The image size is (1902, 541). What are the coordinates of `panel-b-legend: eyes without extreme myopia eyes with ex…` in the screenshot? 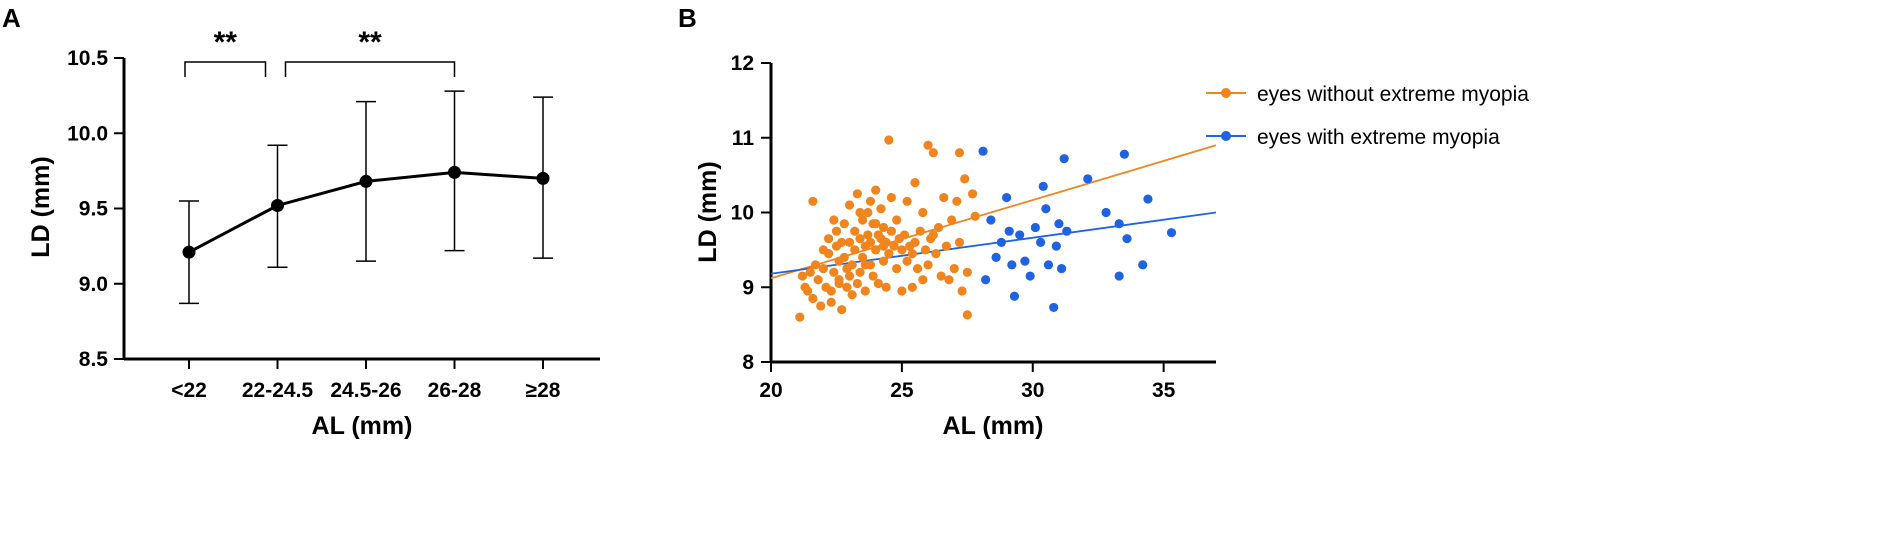 It's located at (1367, 116).